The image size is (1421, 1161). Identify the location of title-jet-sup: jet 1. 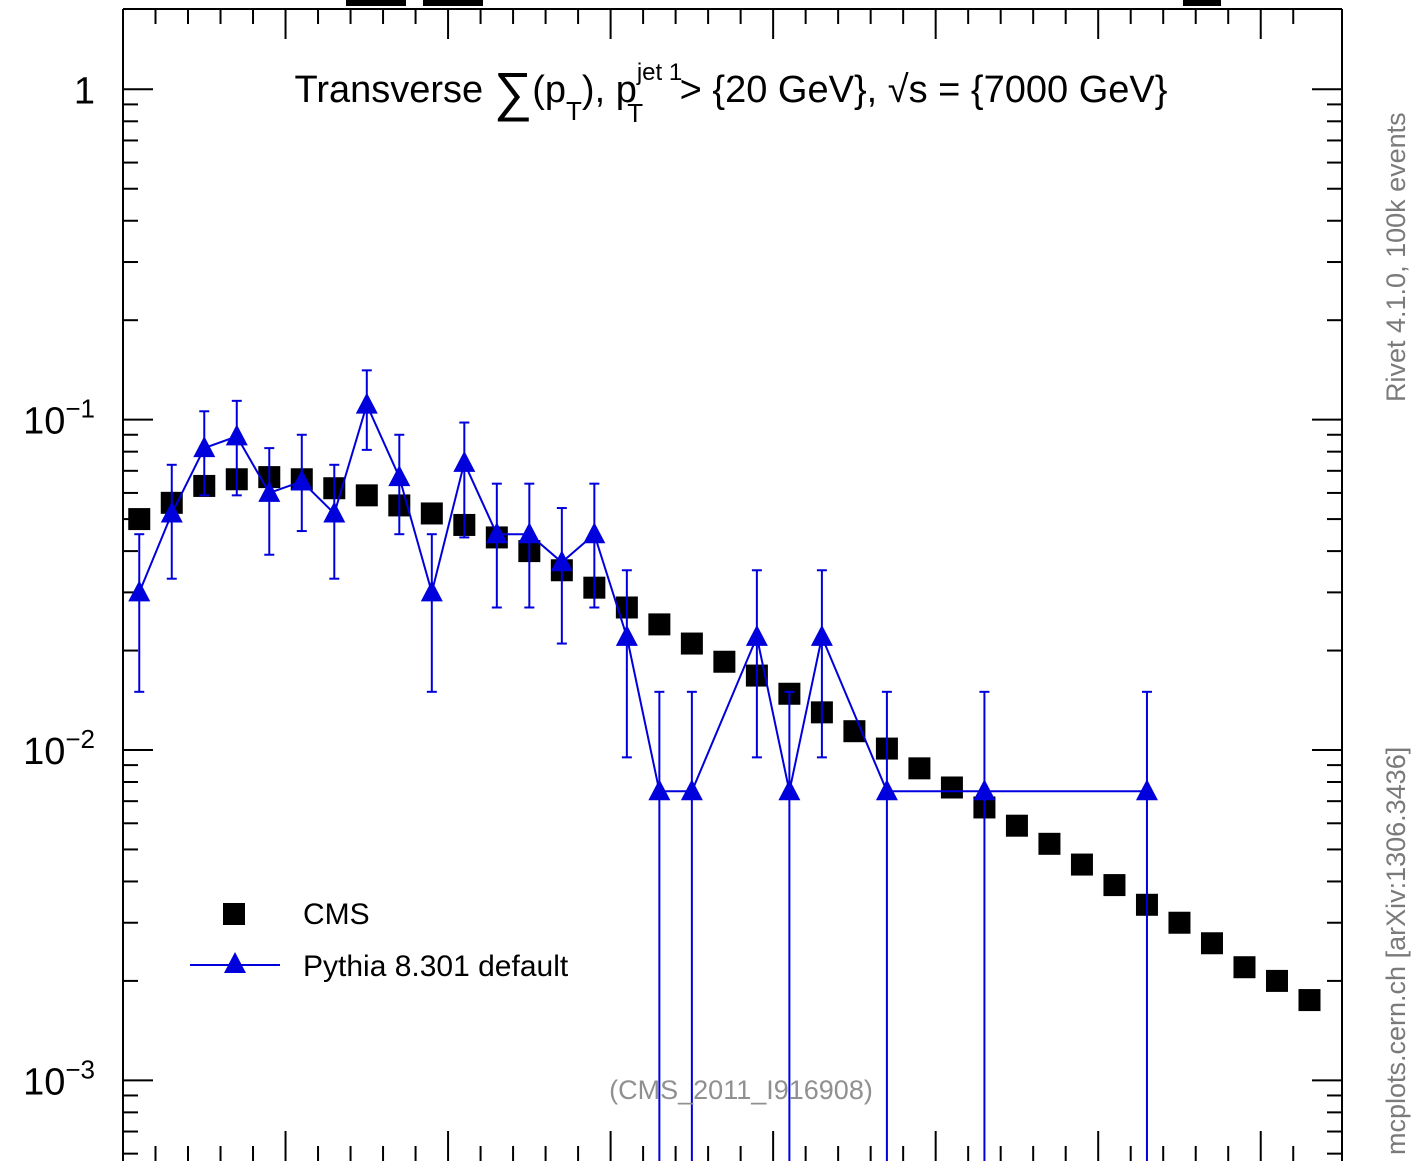
(659, 72).